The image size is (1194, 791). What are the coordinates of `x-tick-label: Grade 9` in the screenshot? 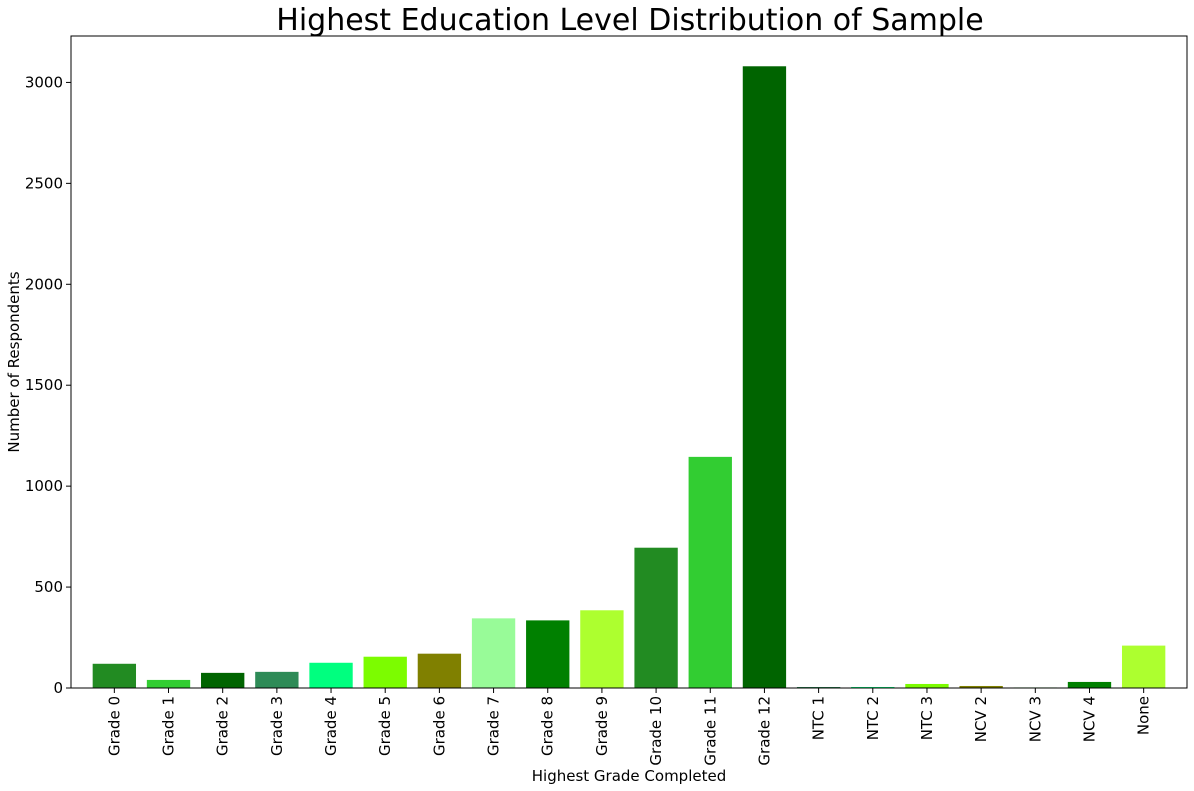 It's located at (602, 726).